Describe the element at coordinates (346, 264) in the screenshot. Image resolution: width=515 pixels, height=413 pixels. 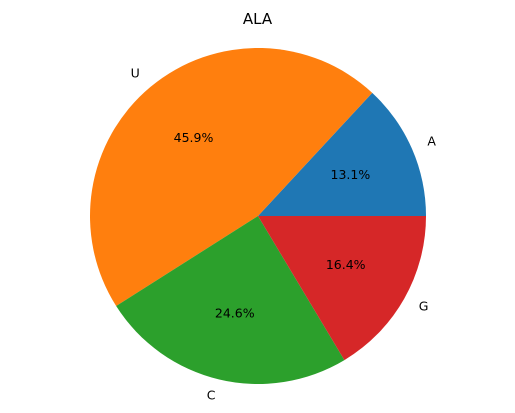
I see `pct-label-g: 16.4%` at that location.